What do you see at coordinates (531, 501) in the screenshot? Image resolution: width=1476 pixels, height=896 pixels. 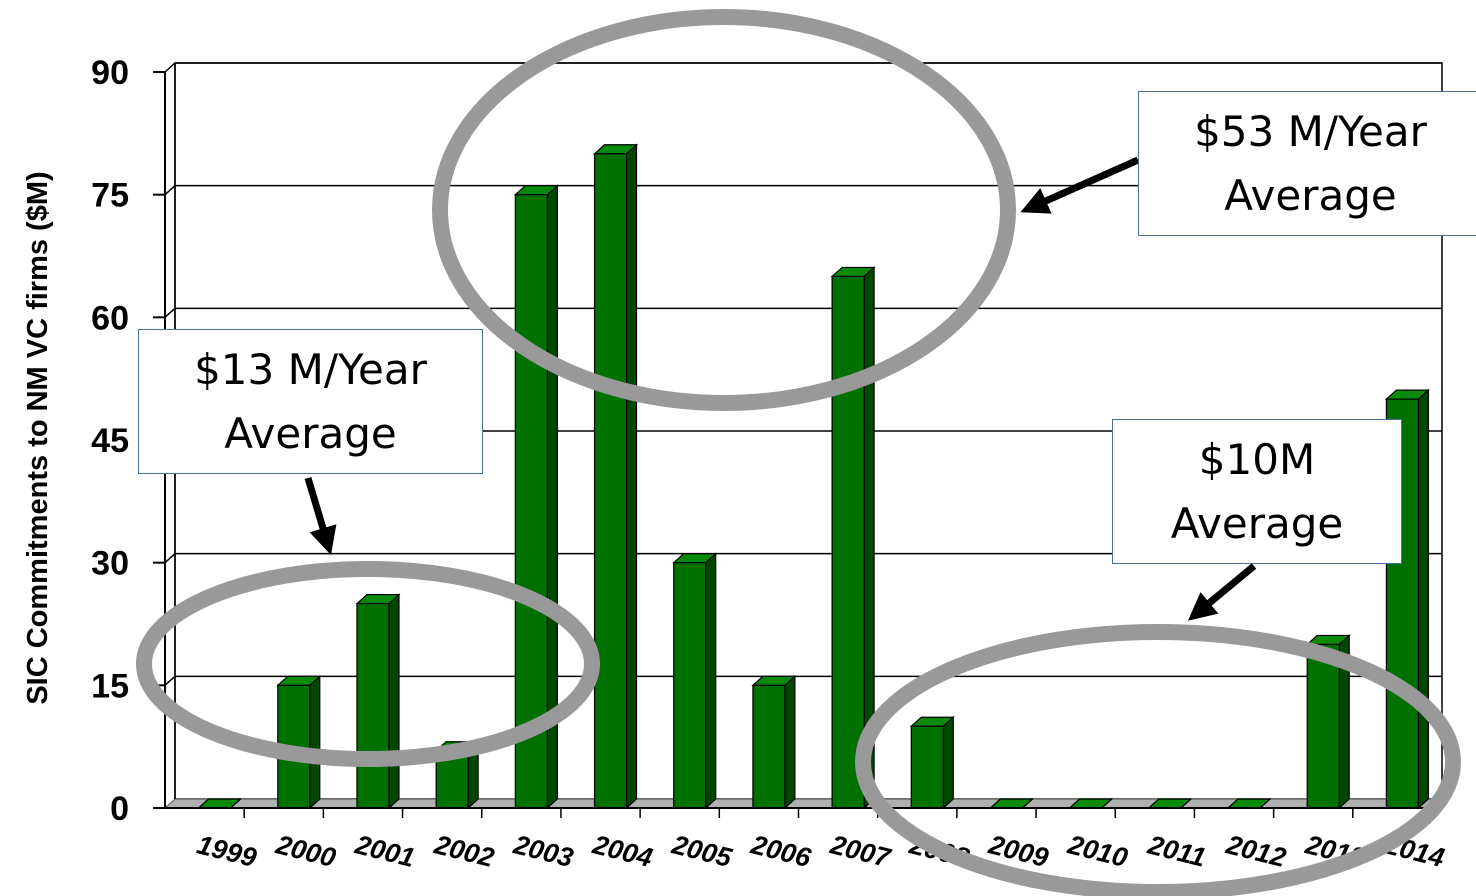 I see `bar-front-2003` at bounding box center [531, 501].